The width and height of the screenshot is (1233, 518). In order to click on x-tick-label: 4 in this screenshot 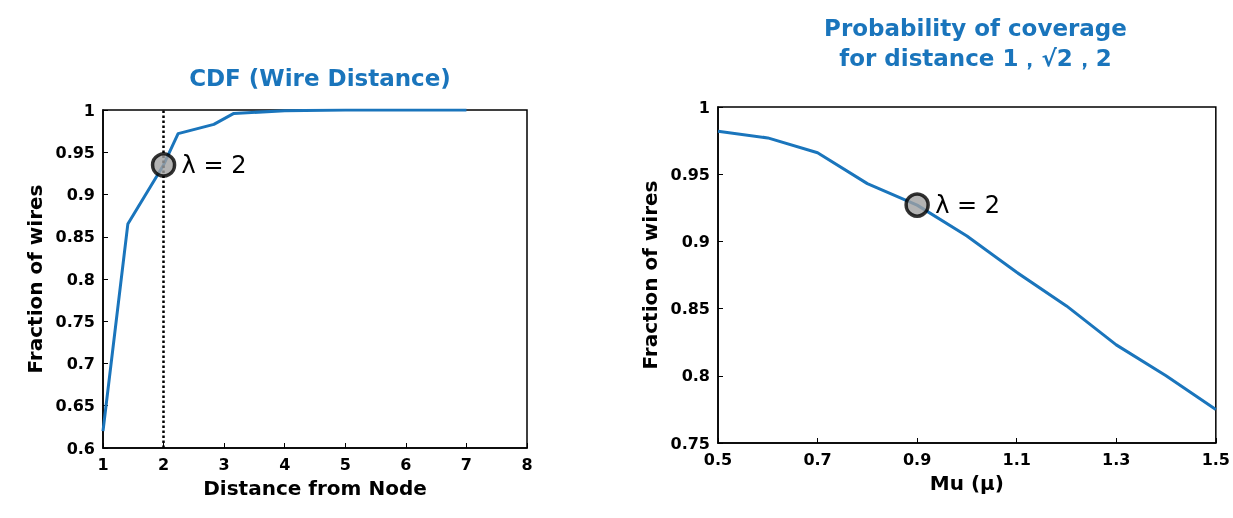, I will do `click(285, 464)`.